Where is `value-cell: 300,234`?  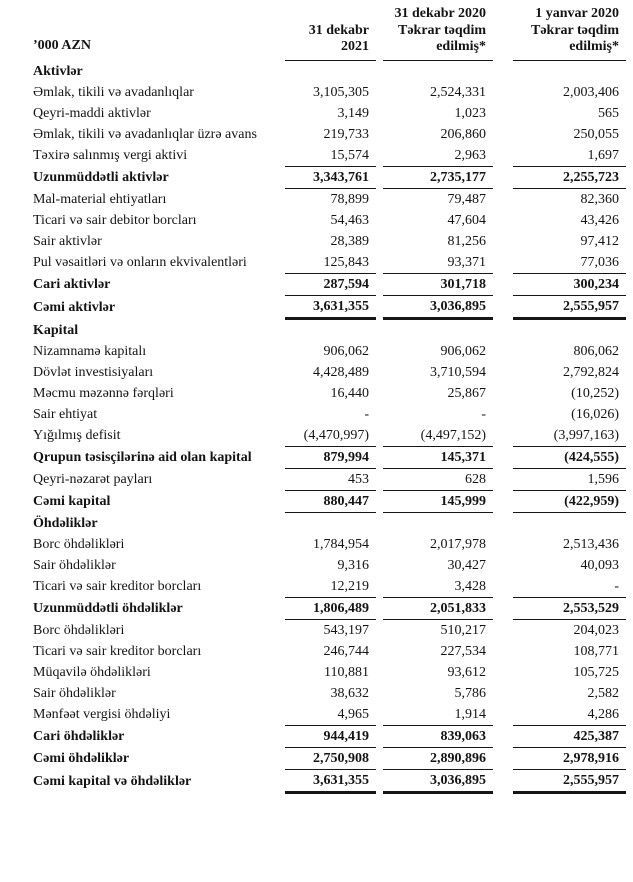 value-cell: 300,234 is located at coordinates (569, 284).